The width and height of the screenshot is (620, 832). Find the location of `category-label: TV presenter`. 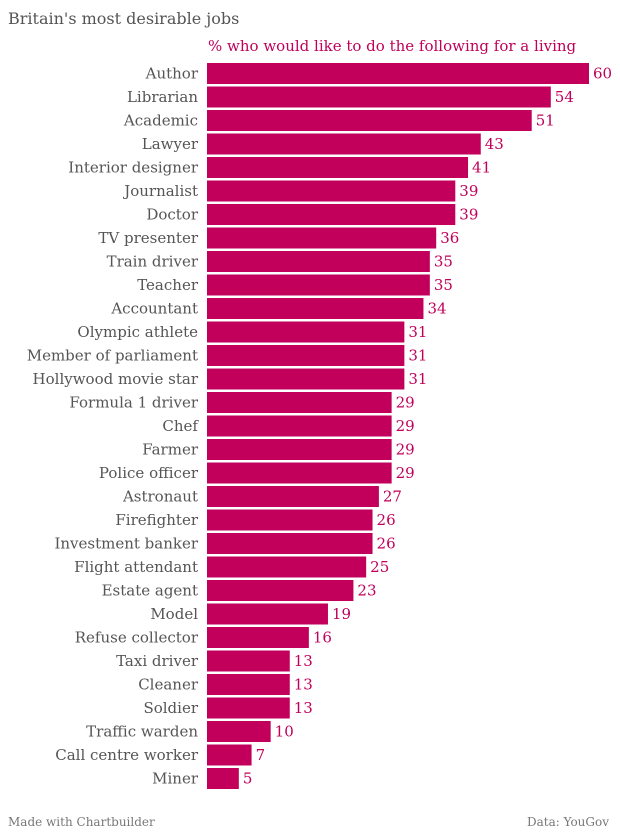

category-label: TV presenter is located at coordinates (148, 238).